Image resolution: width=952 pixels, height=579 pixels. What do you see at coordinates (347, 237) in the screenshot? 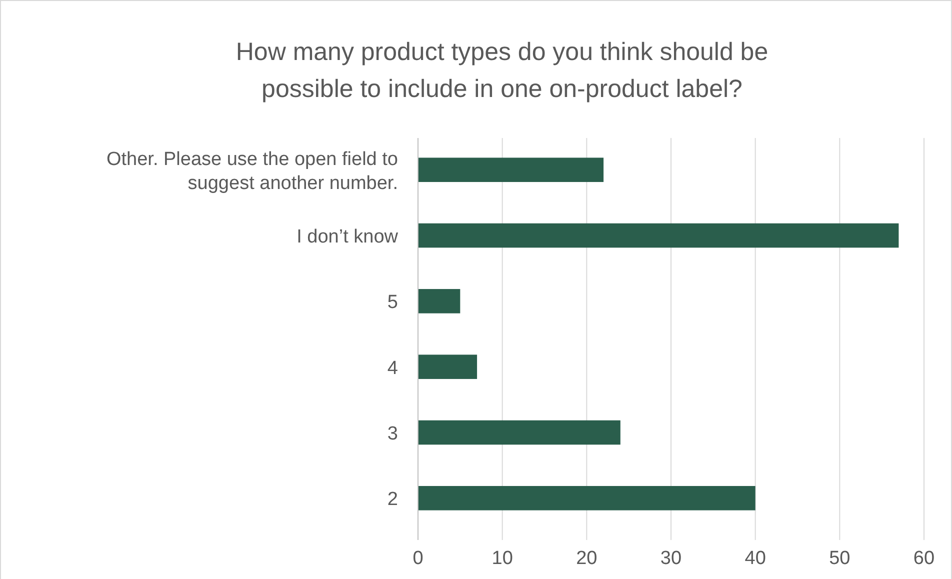
I see `y-tick-label: I don’t know` at bounding box center [347, 237].